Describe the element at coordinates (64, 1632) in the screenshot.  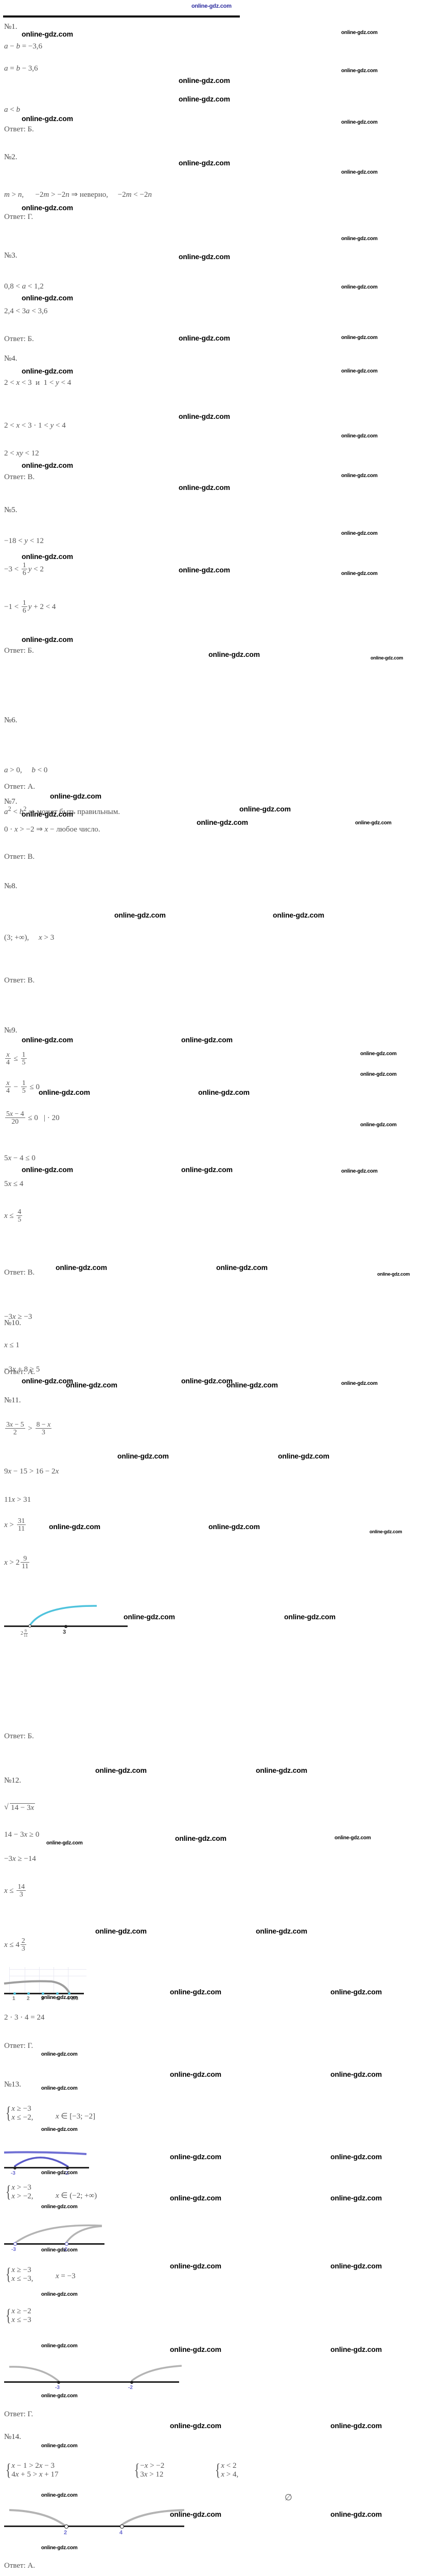
I see `tick-label: 3` at that location.